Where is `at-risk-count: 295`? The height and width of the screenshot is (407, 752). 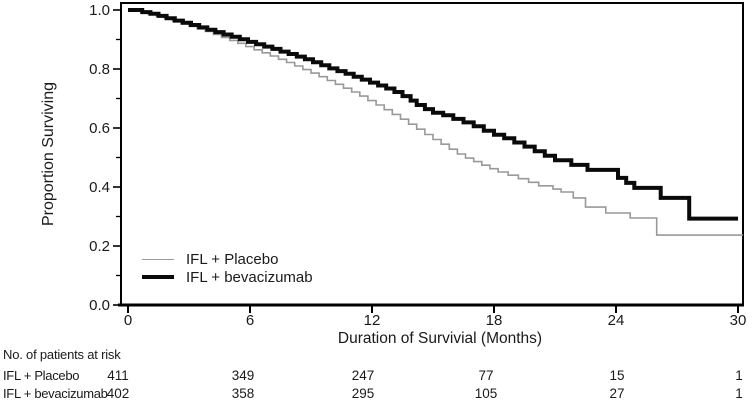 at-risk-count: 295 is located at coordinates (363, 393).